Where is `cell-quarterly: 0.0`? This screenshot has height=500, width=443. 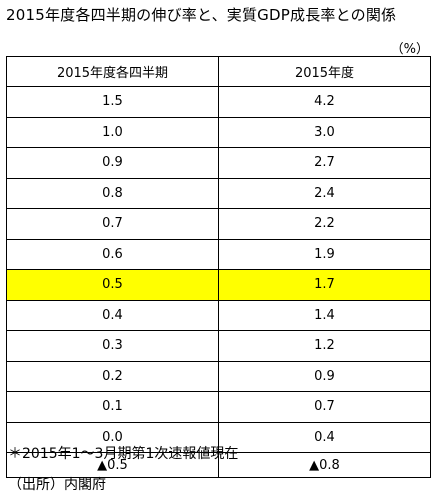 cell-quarterly: 0.0 is located at coordinates (112, 437).